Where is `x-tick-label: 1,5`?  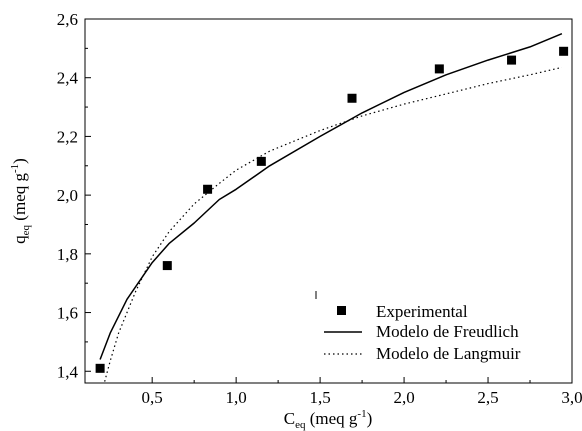
x-tick-label: 1,5 is located at coordinates (319, 397).